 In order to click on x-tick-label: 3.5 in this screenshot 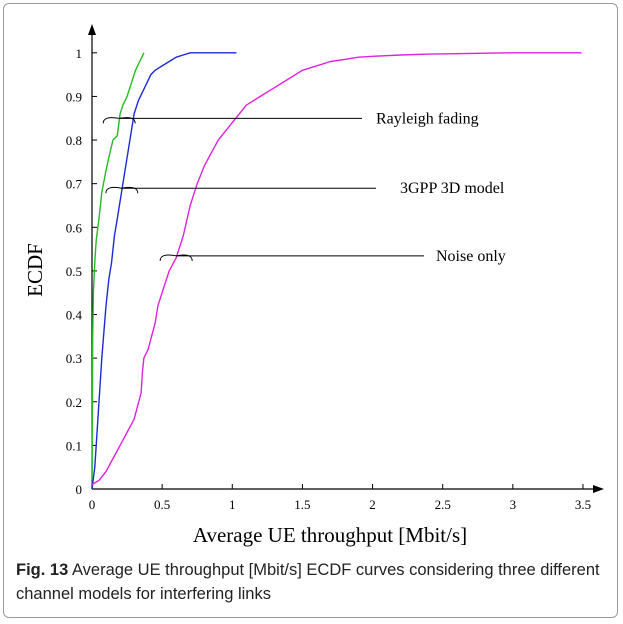, I will do `click(583, 504)`.